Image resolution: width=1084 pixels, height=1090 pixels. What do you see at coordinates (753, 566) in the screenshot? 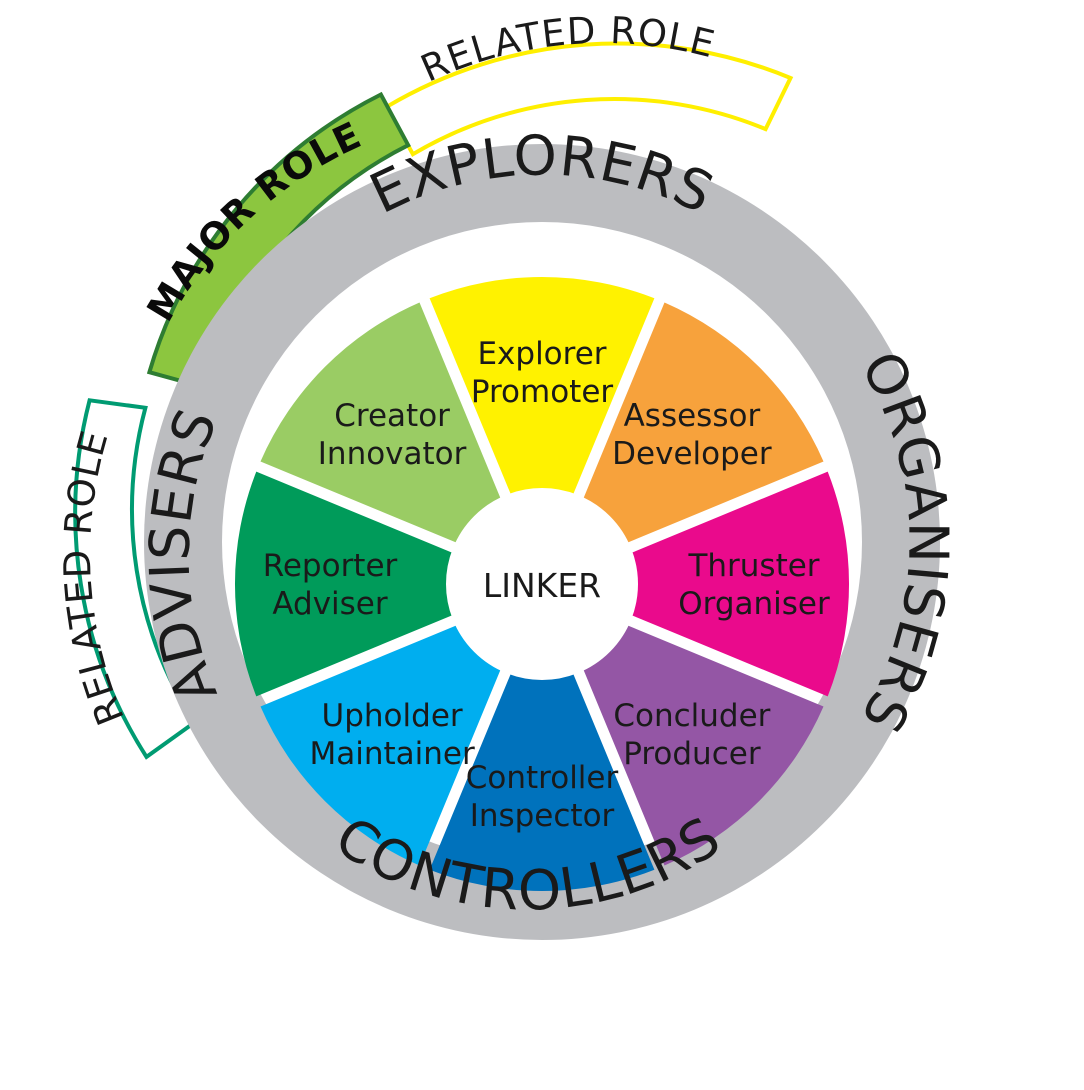
I see `segment-label-line: Thruster` at bounding box center [753, 566].